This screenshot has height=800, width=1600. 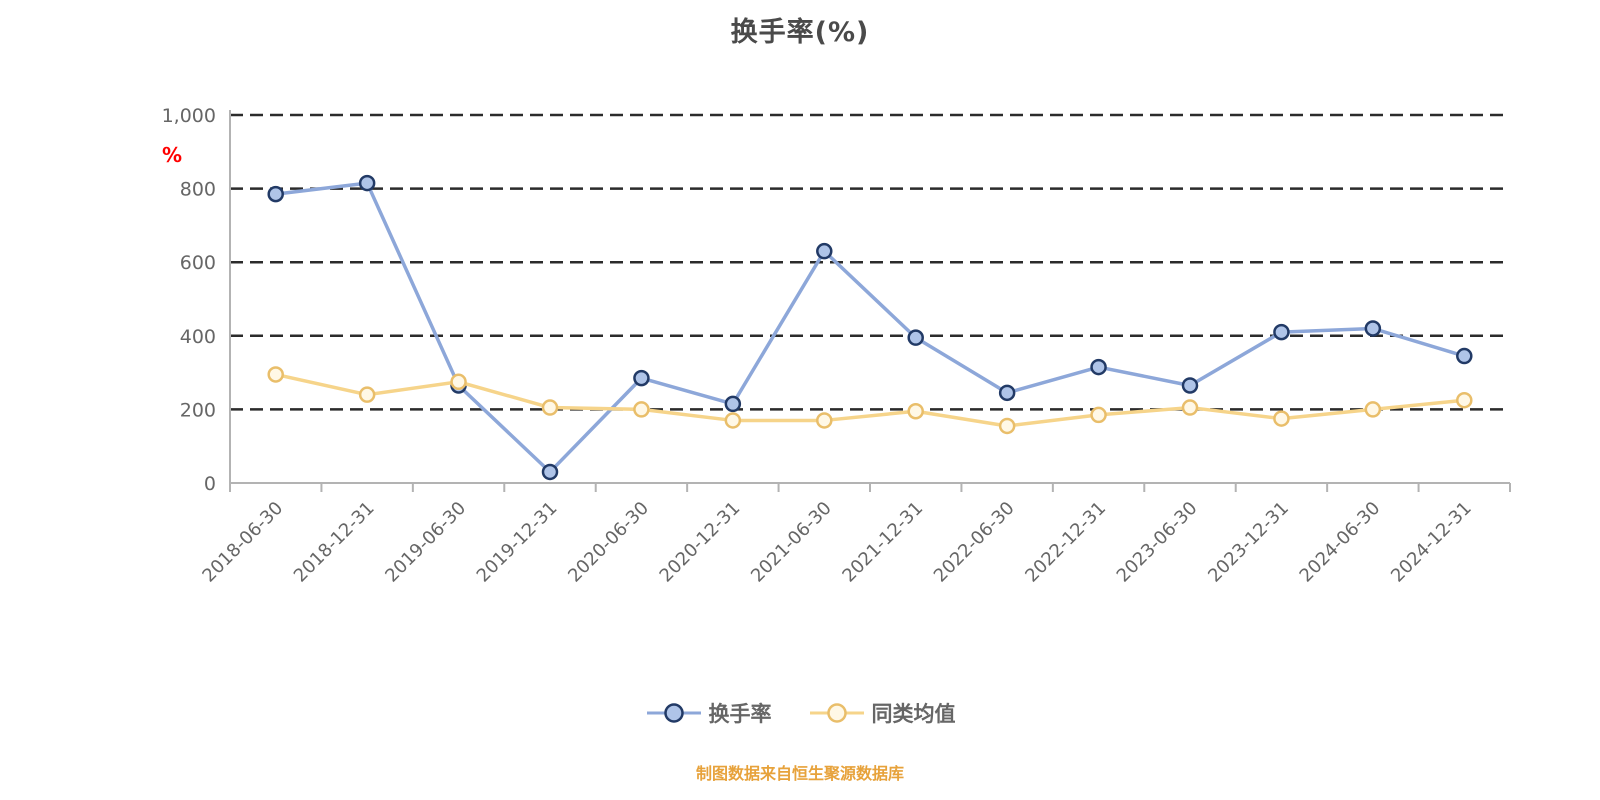 I want to click on x-tick-label: 2018-12-31, so click(x=334, y=542).